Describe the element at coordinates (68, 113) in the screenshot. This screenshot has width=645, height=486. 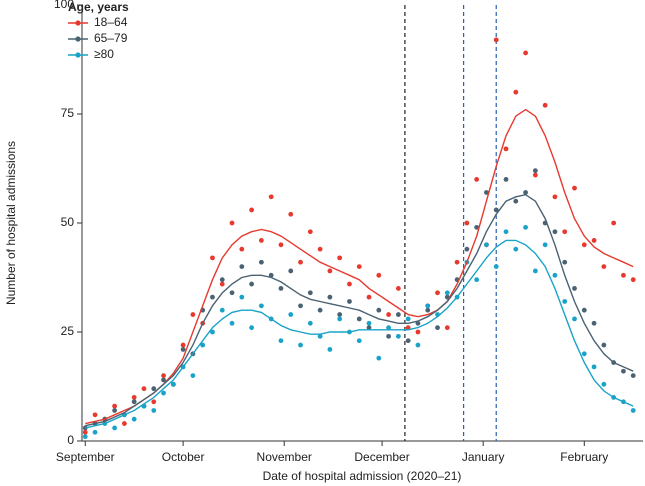
I see `y-tick-label: 75` at that location.